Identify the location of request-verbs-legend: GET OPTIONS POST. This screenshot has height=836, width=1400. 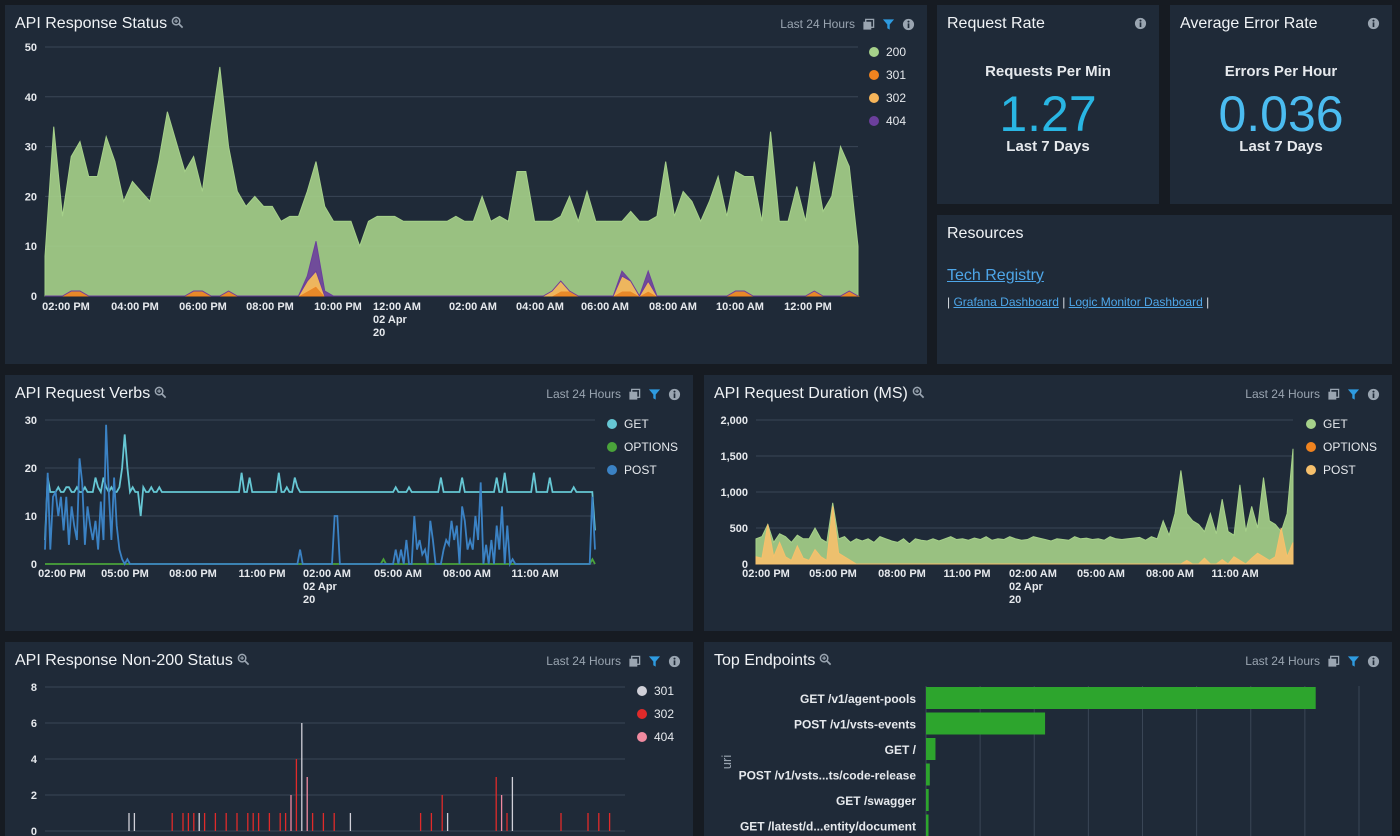
(642, 446).